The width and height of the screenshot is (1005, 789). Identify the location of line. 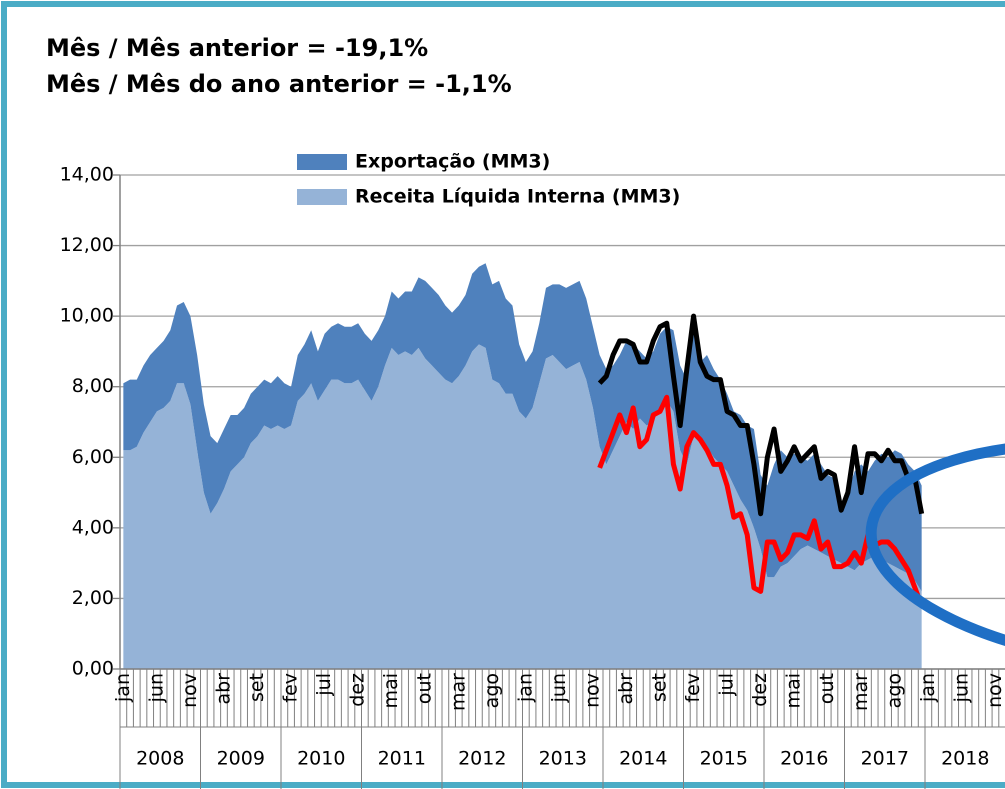
(761, 415).